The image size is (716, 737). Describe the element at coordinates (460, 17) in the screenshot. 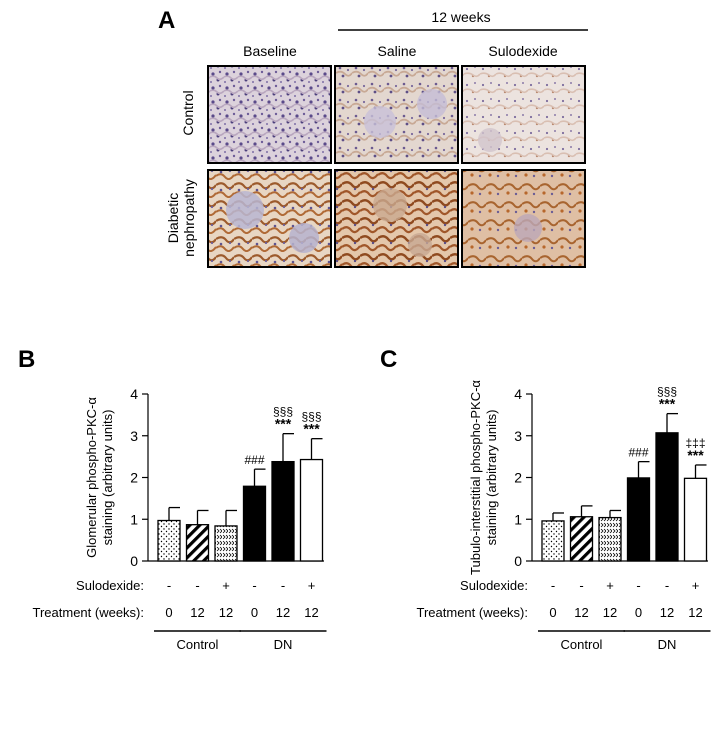

I see `period-header: 12 weeks` at that location.